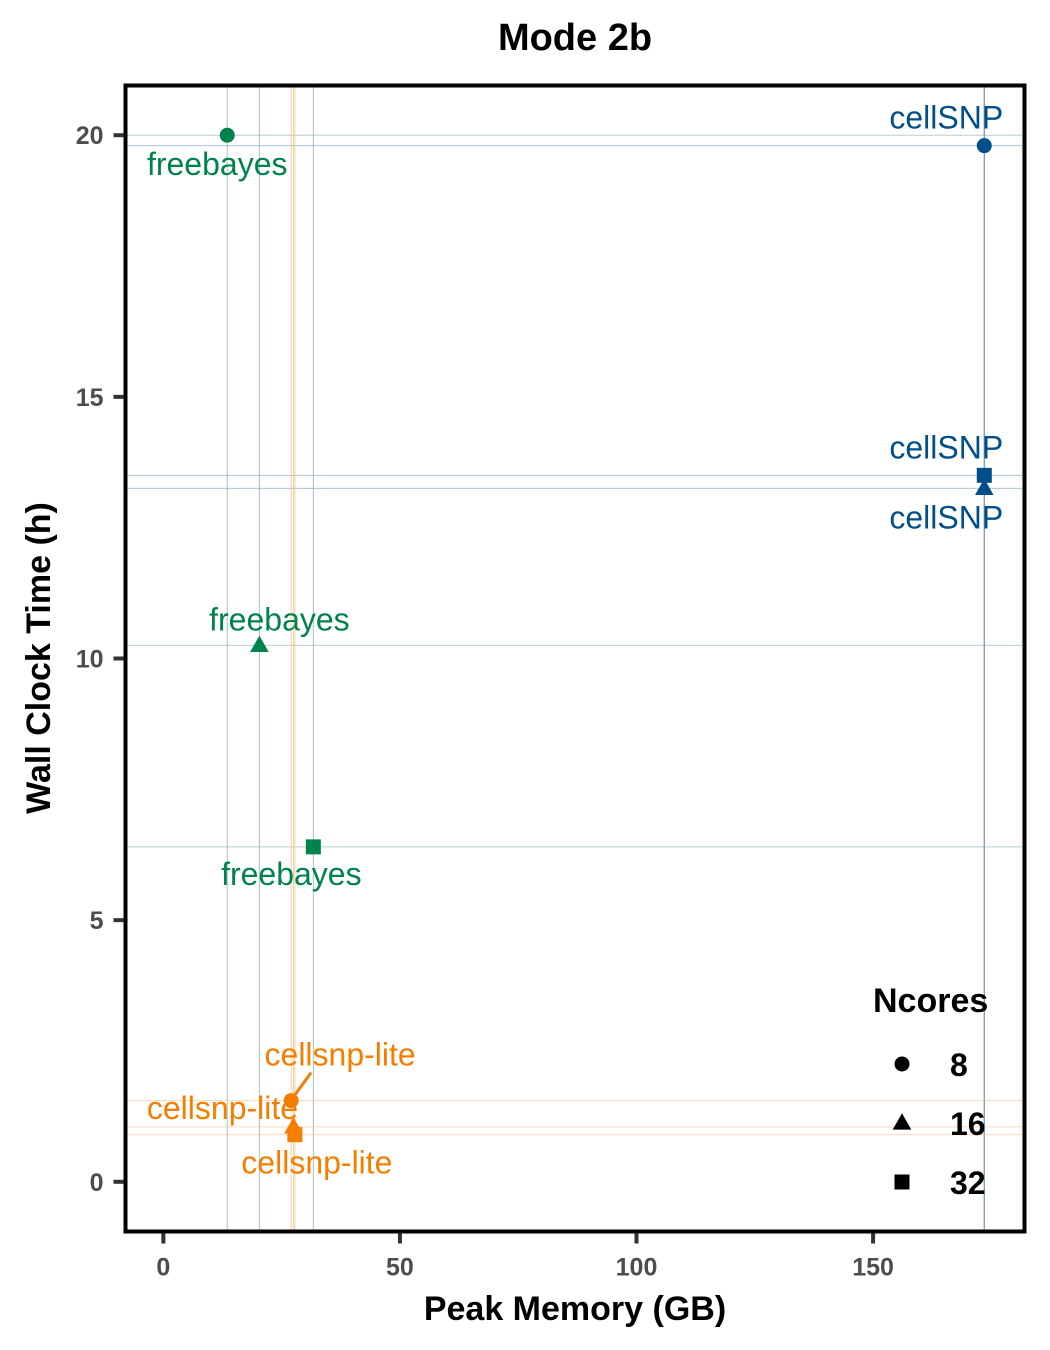  I want to click on label-leader-line, so click(303, 1083).